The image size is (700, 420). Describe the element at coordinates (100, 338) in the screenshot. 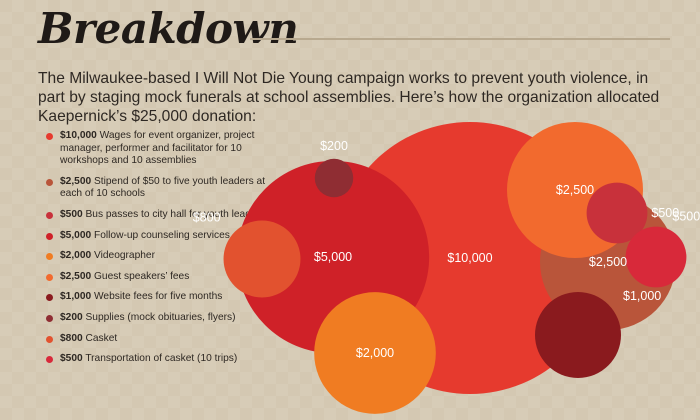

I see `legend-description: Casket` at that location.